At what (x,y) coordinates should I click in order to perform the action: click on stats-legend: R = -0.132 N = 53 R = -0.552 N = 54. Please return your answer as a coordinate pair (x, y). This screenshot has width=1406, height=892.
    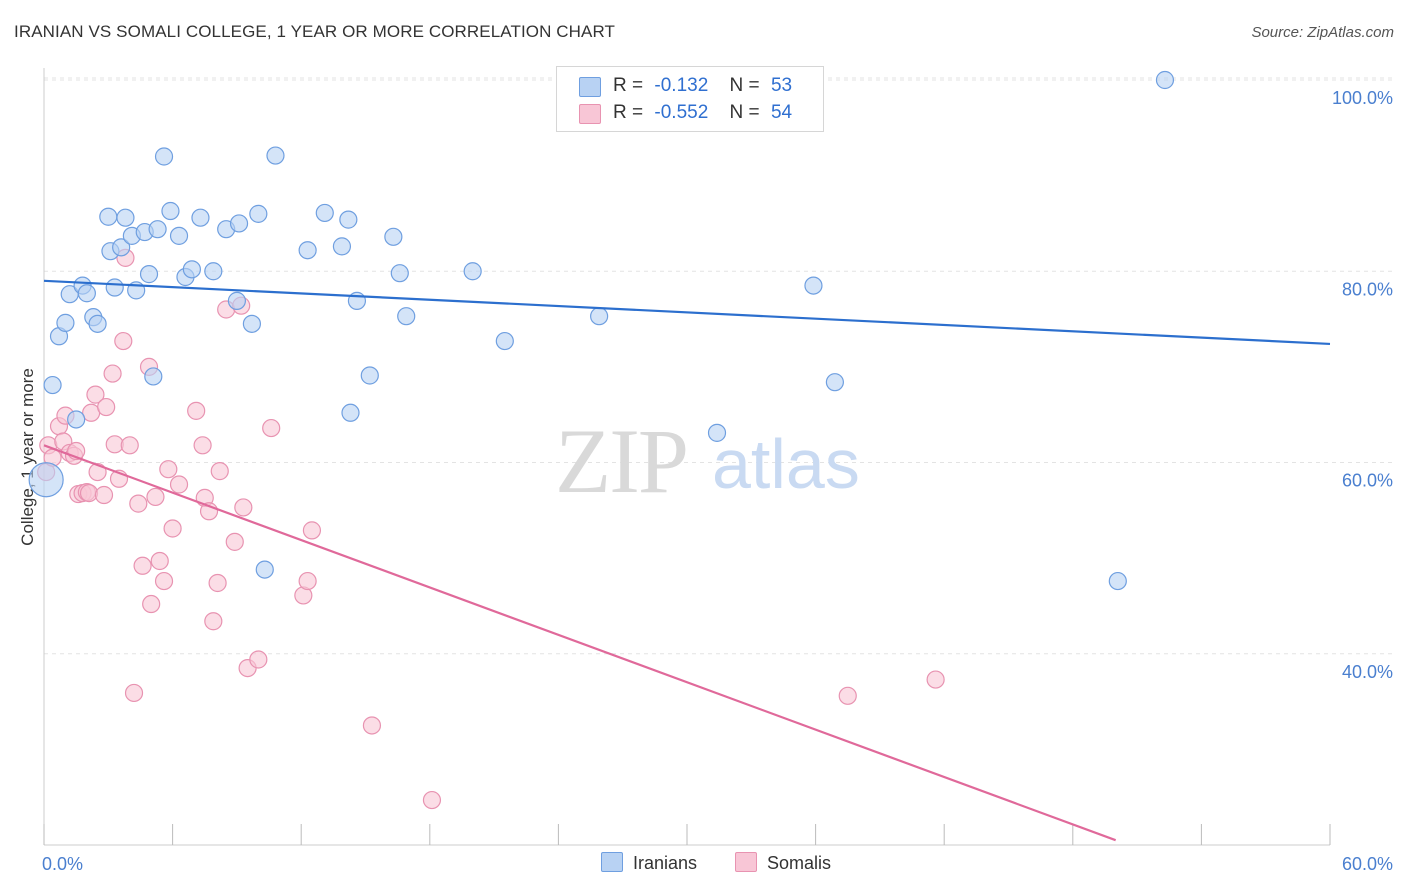
    Looking at the image, I should click on (690, 99).